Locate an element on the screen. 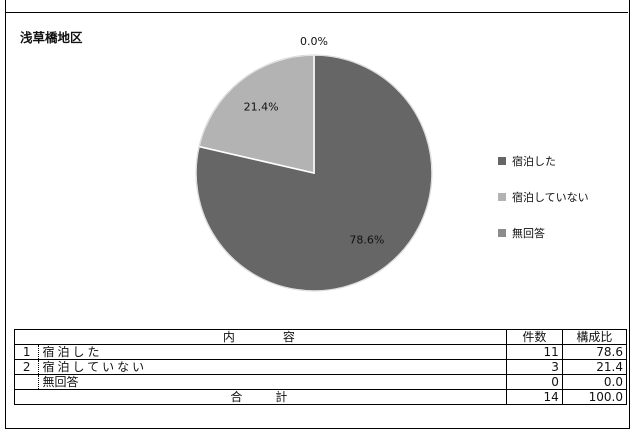  legend-item-stayed: 宿泊した is located at coordinates (543, 161).